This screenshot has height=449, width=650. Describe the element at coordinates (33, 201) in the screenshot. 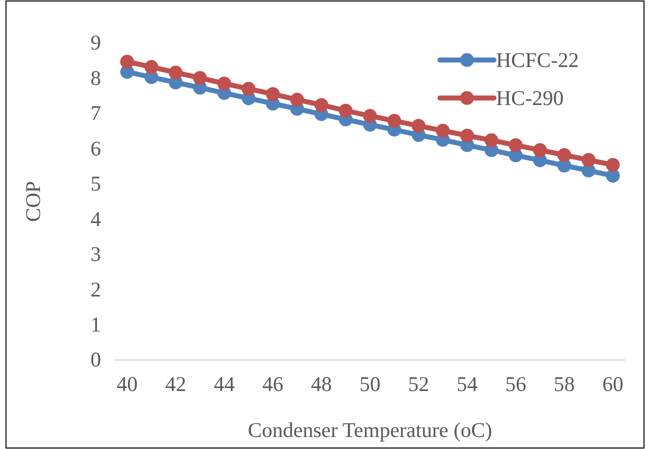

I see `y-axis-title: COP` at that location.